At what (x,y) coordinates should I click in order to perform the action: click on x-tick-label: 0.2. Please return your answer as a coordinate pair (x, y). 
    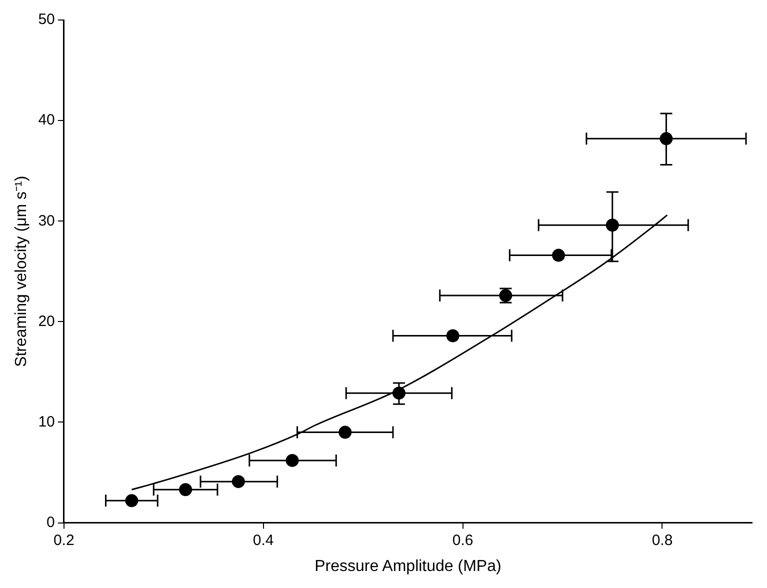
    Looking at the image, I should click on (63, 540).